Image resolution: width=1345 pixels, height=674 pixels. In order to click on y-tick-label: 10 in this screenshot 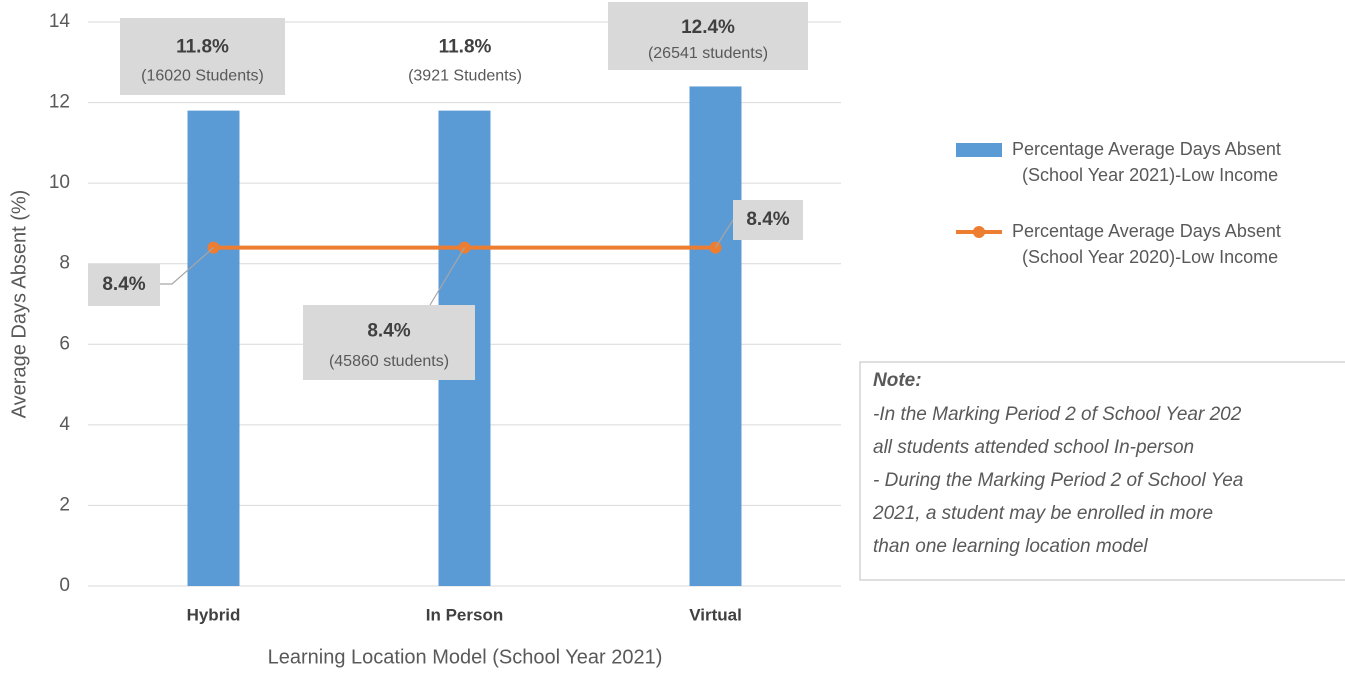, I will do `click(59, 182)`.